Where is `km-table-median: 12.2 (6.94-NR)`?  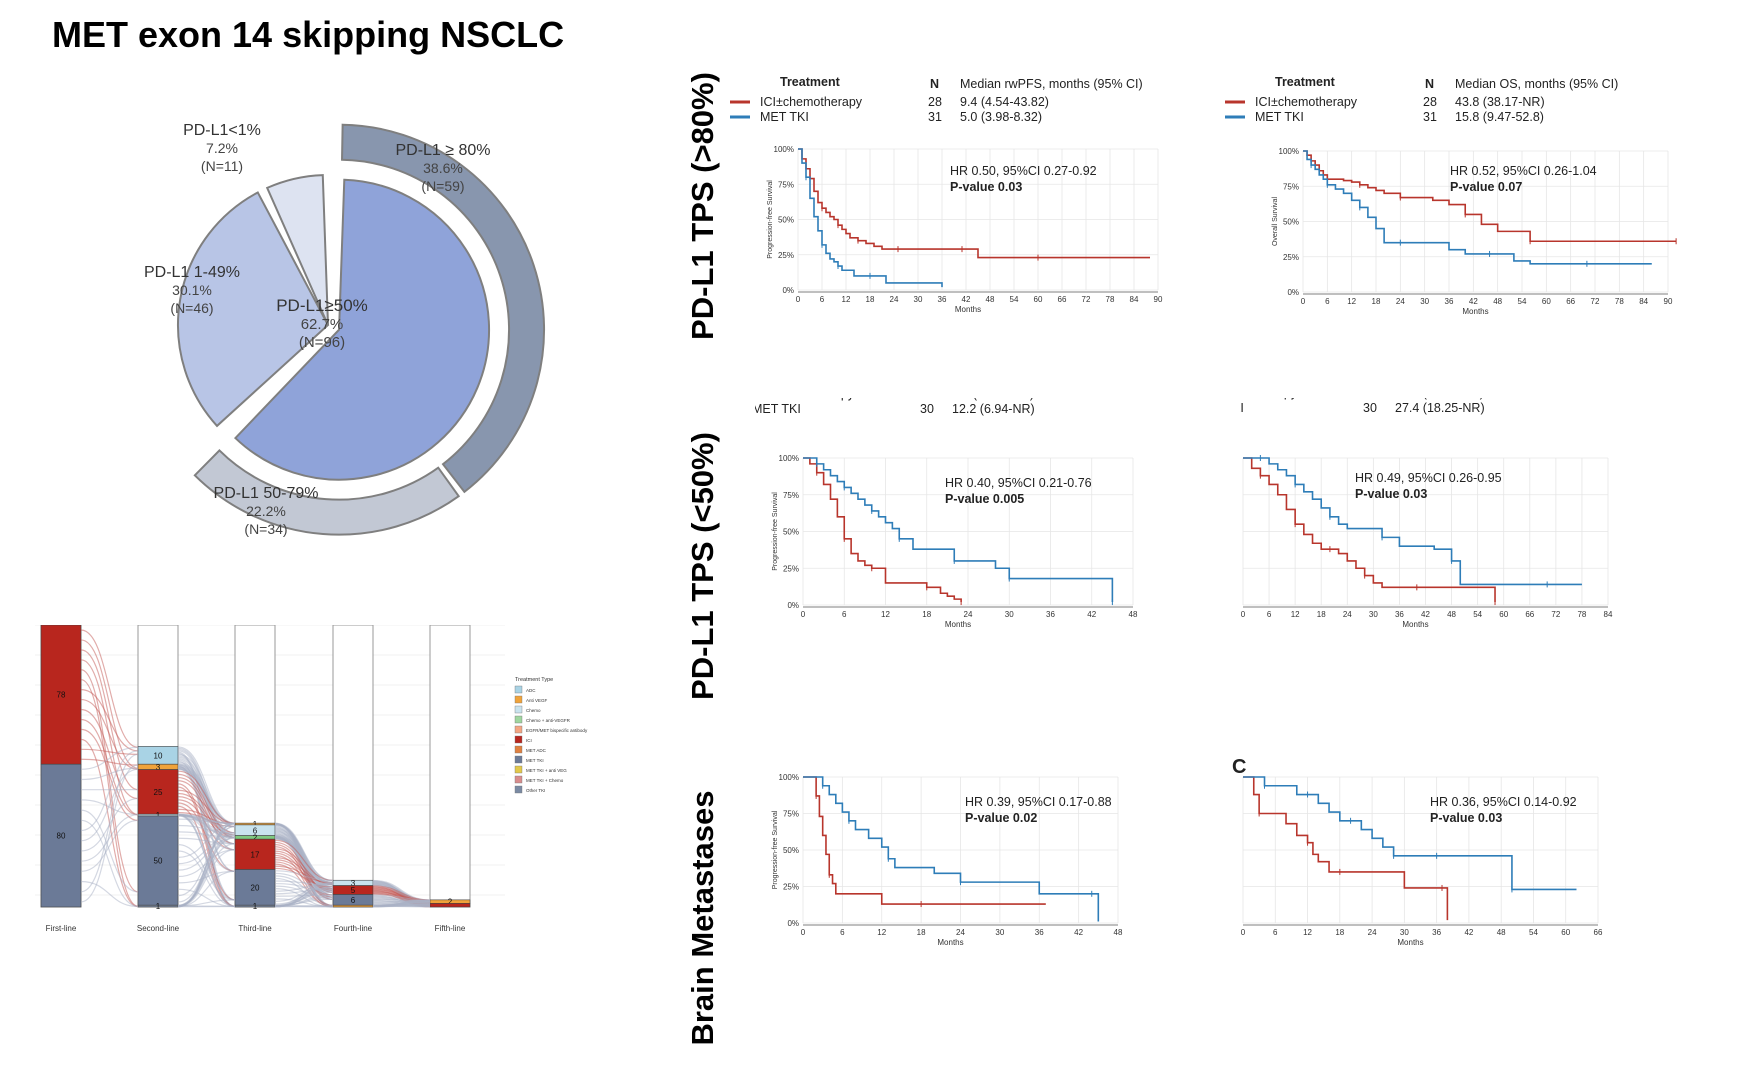 km-table-median: 12.2 (6.94-NR) is located at coordinates (993, 409).